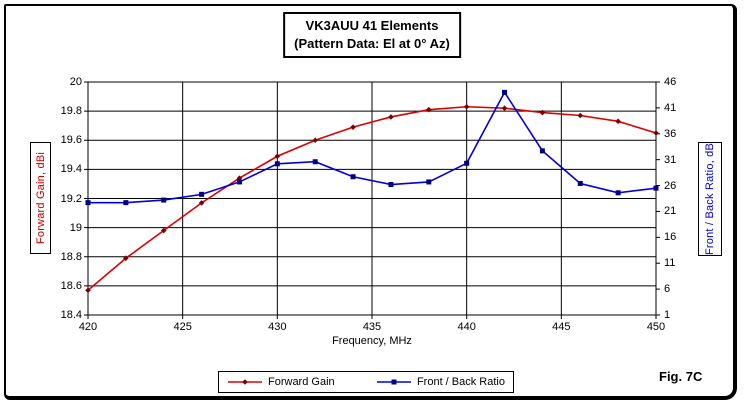  Describe the element at coordinates (372, 341) in the screenshot. I see `x-axis-title: Frequency, MHz` at that location.